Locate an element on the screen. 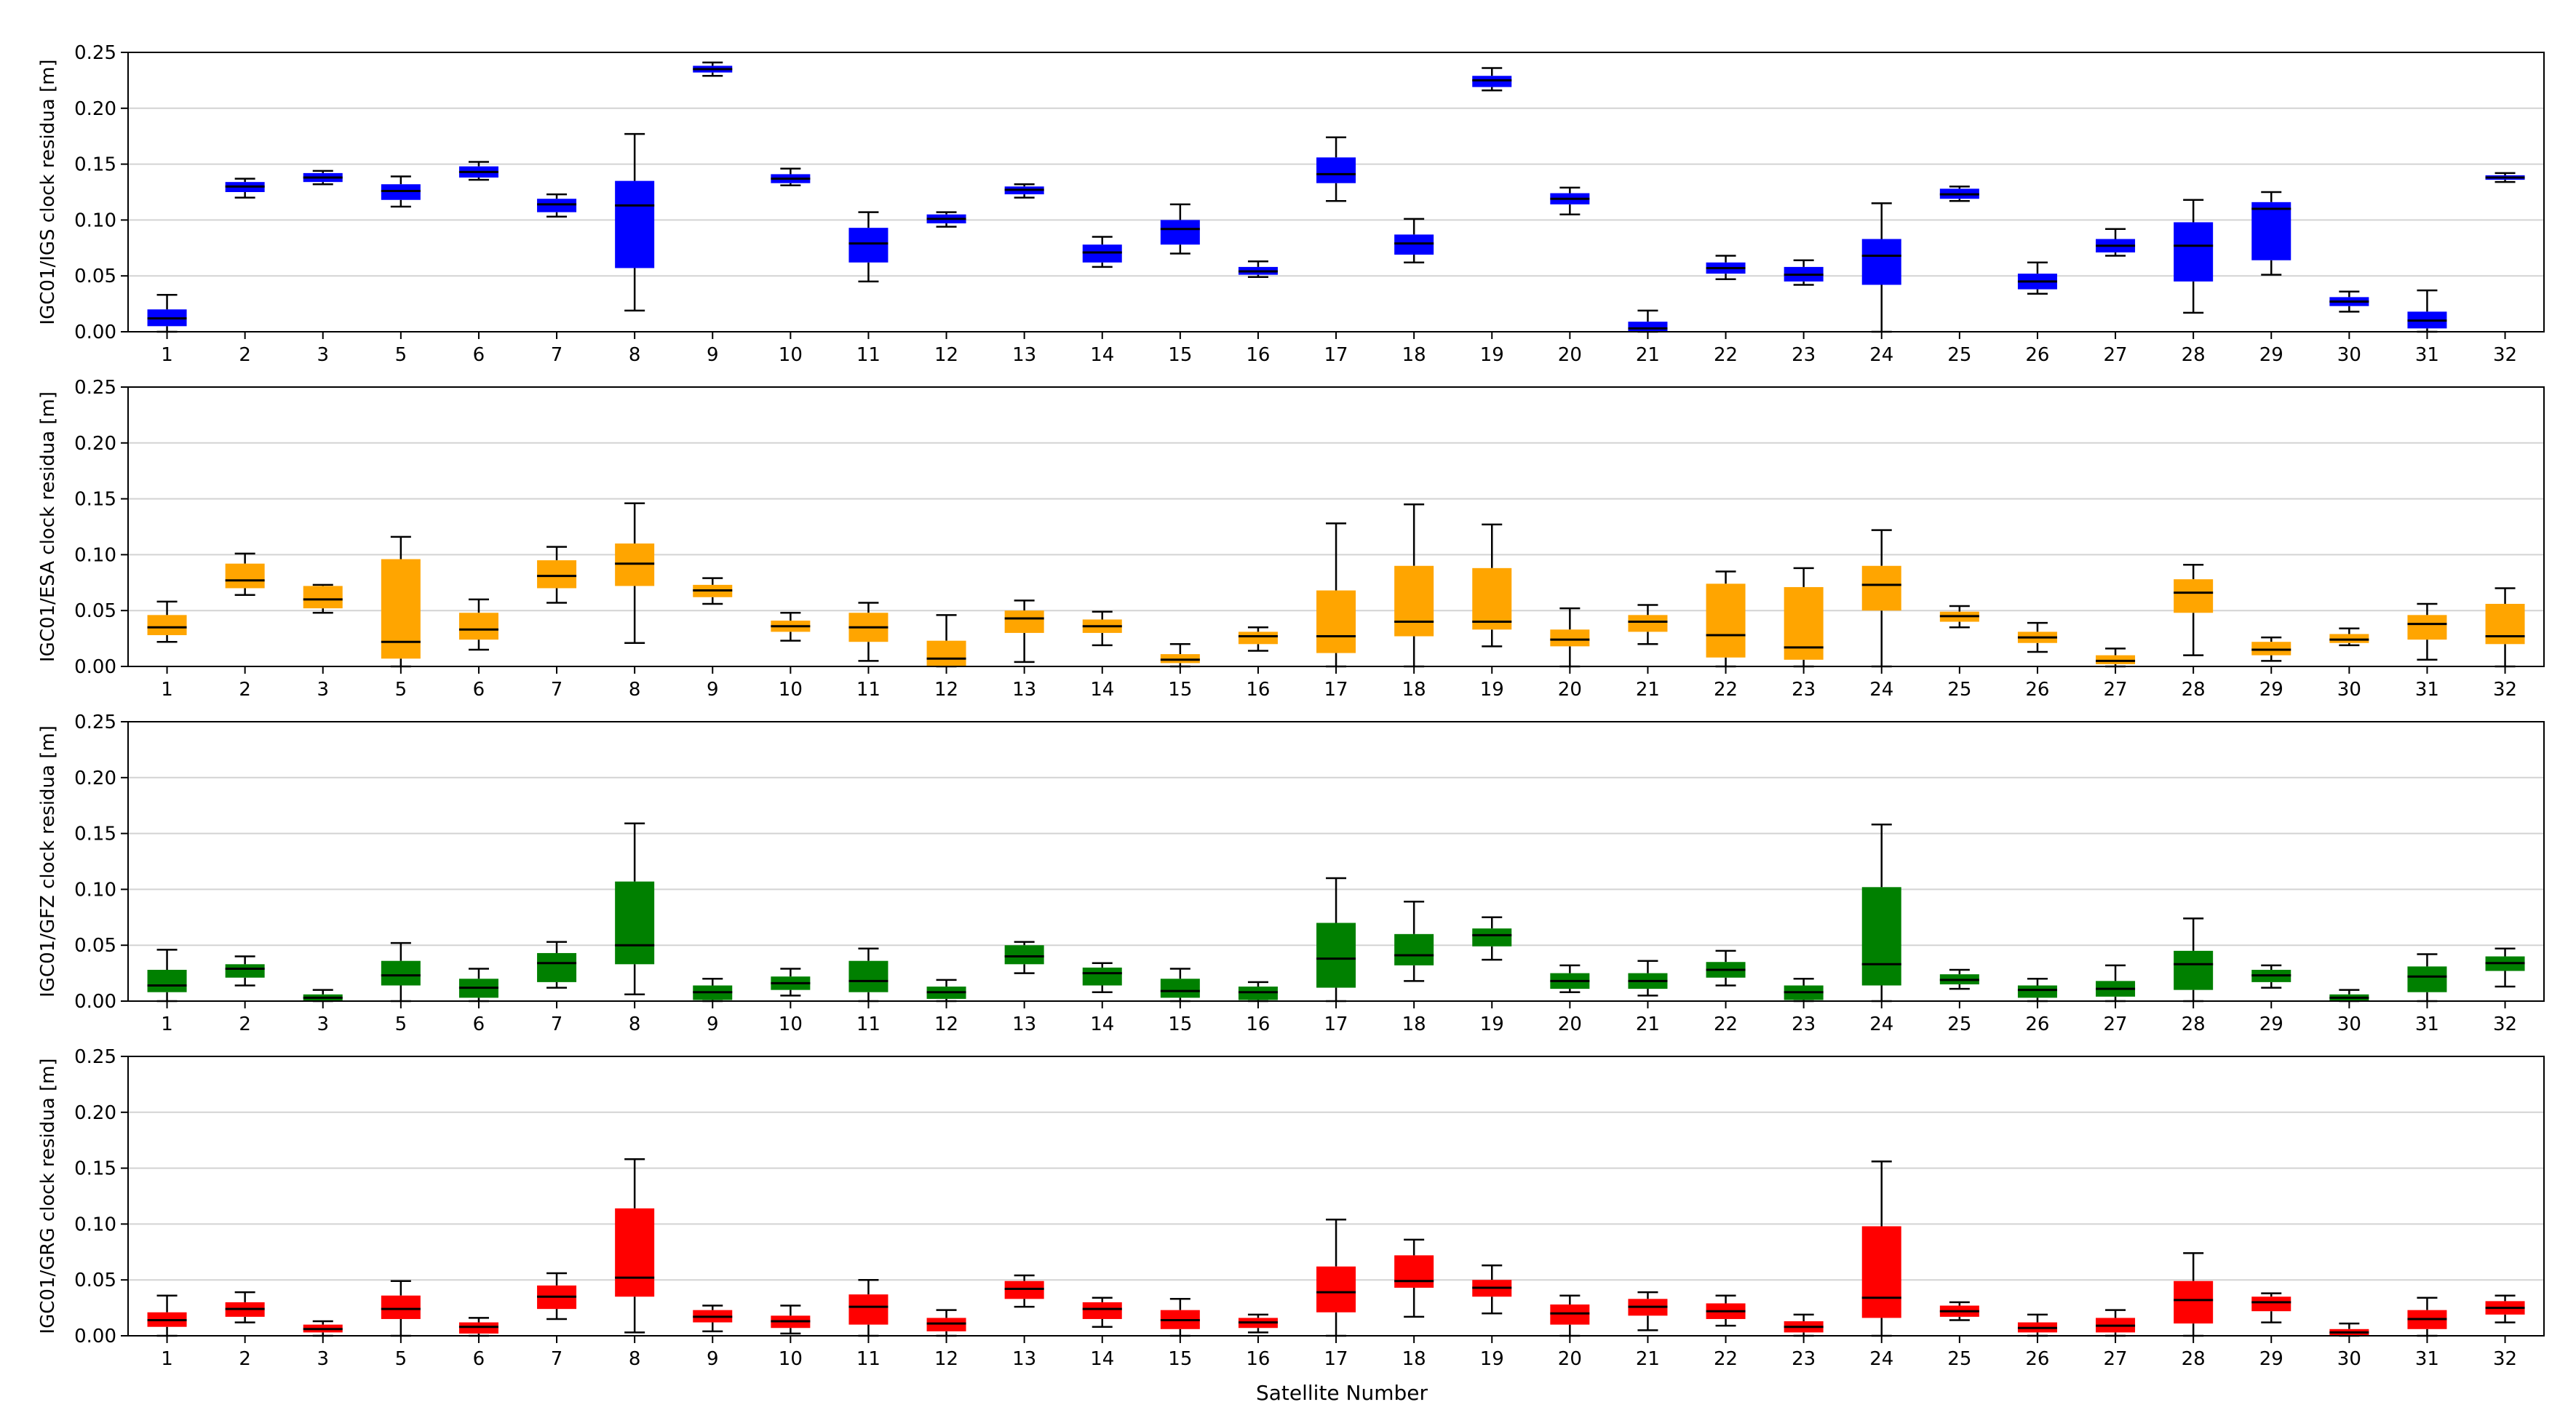 The width and height of the screenshot is (2576, 1426). x-tick-label: 28 is located at coordinates (2194, 355).